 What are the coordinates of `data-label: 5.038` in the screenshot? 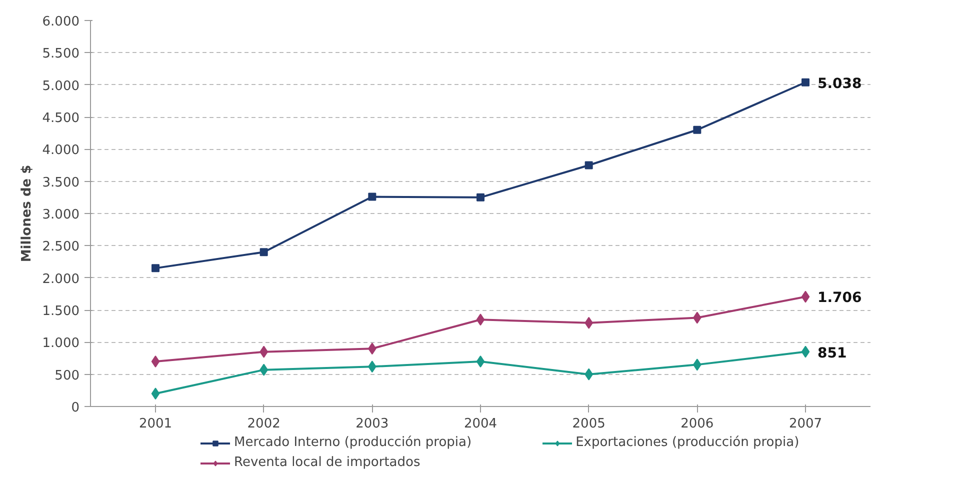 It's located at (840, 84).